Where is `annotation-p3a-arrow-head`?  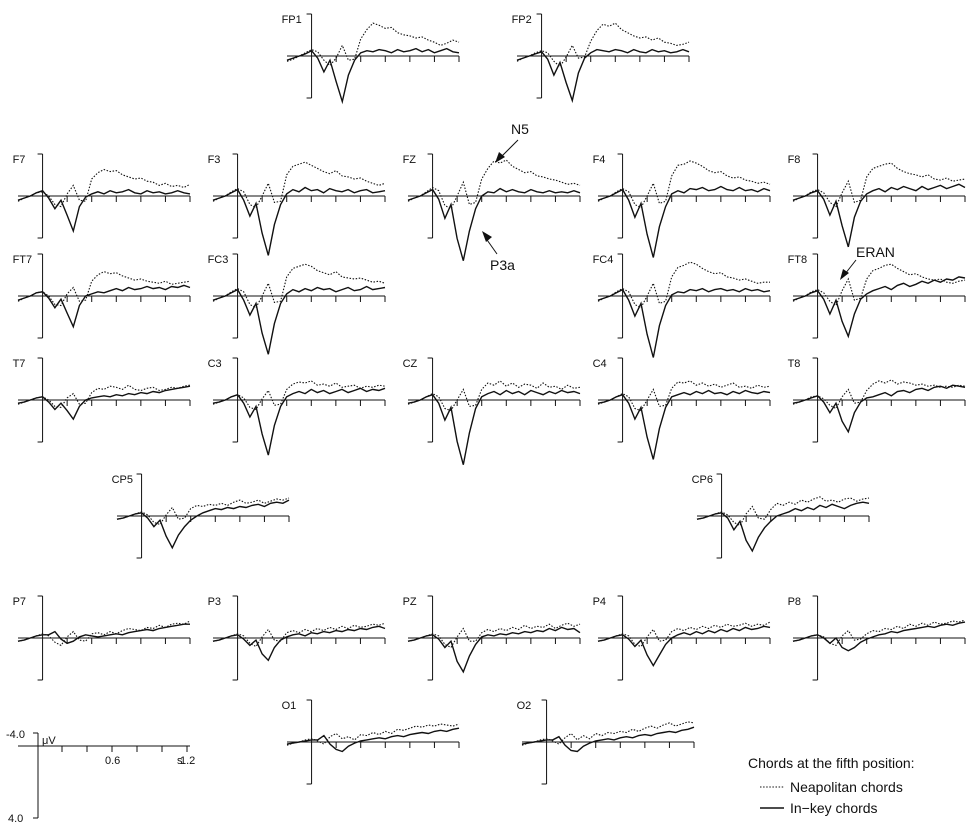
annotation-p3a-arrow-head is located at coordinates (487, 236).